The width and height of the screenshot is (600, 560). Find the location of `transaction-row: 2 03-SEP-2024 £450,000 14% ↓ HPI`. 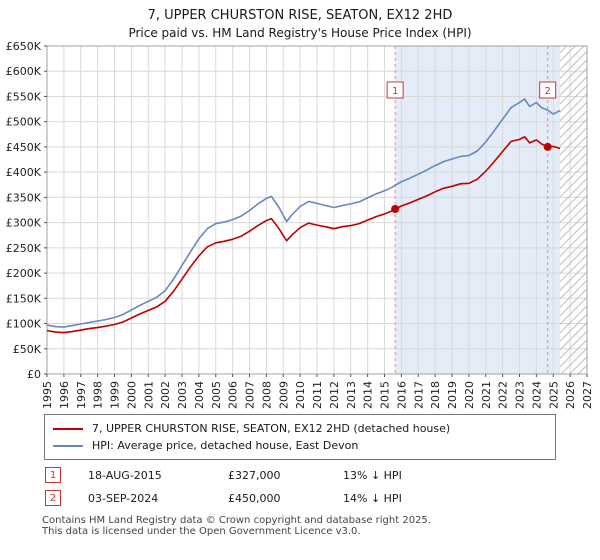

transaction-row: 2 03-SEP-2024 £450,000 14% ↓ HPI is located at coordinates (322, 498).